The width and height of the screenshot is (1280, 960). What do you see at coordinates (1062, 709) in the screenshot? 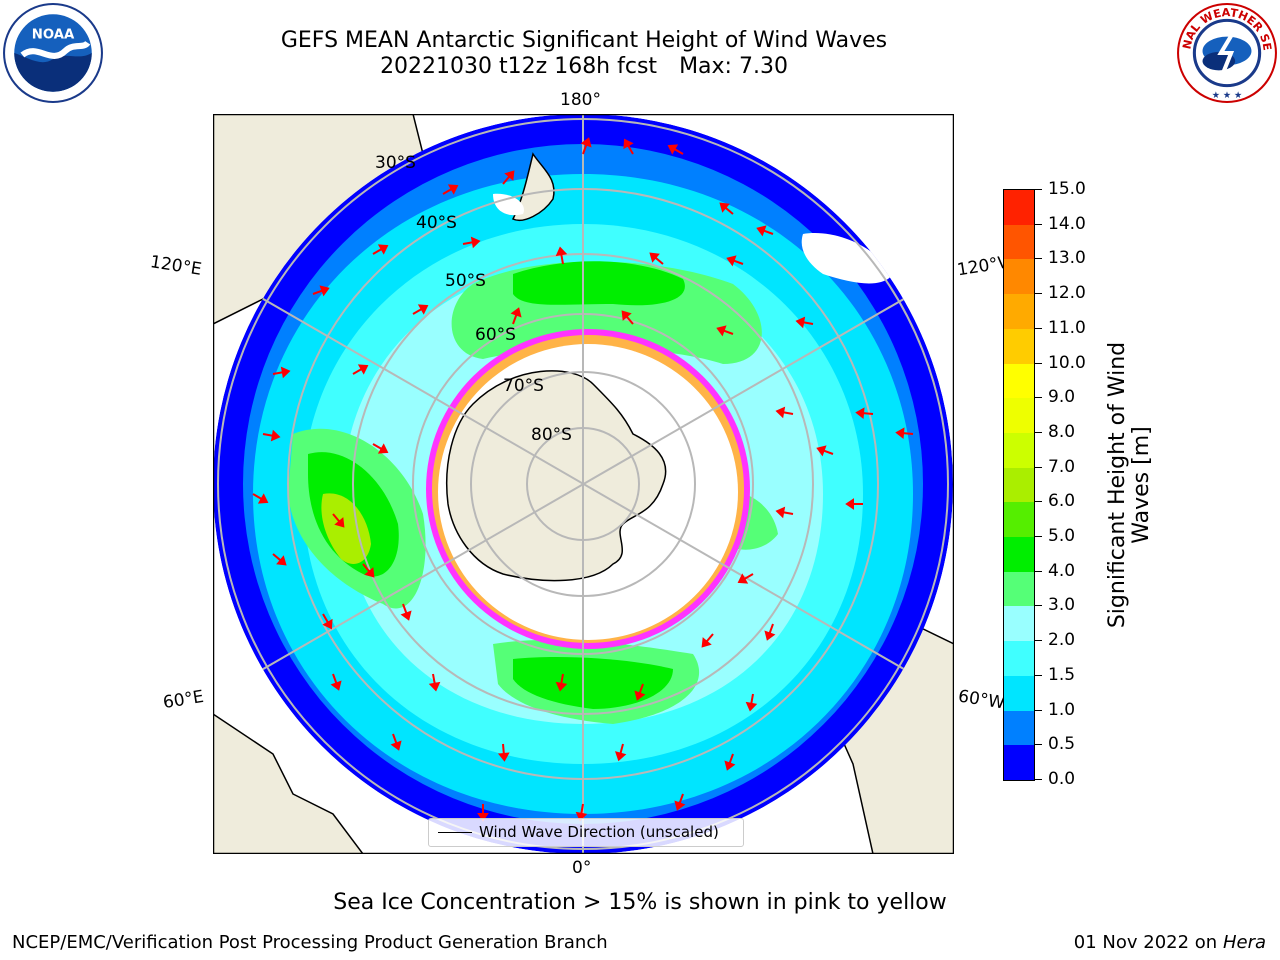
I see `colorbar-tick-label: 1.0` at bounding box center [1062, 709].